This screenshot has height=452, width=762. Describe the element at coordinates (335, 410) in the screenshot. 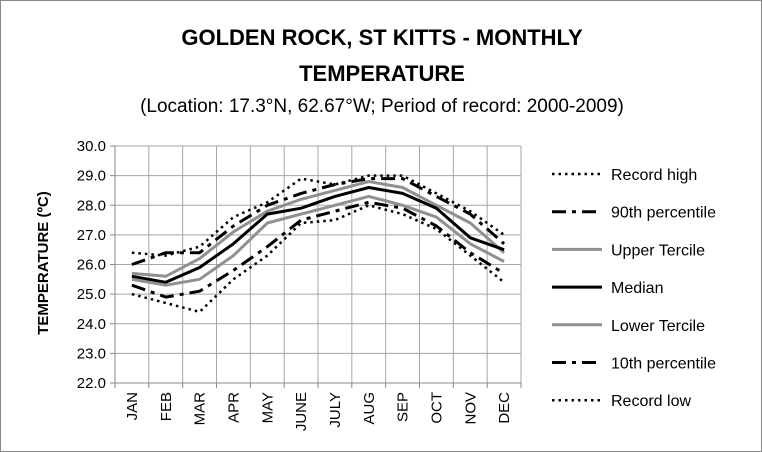

I see `x-tick-label: JULY` at that location.